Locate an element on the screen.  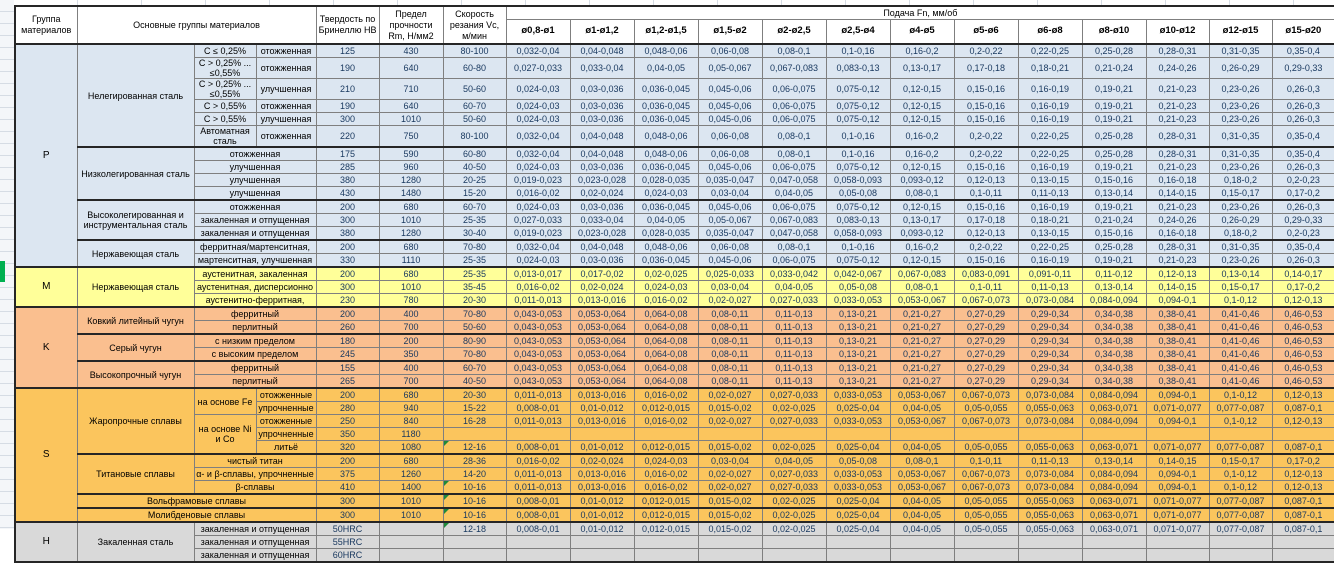
feed-value-cell: 0,21-0,23 is located at coordinates (1177, 206).